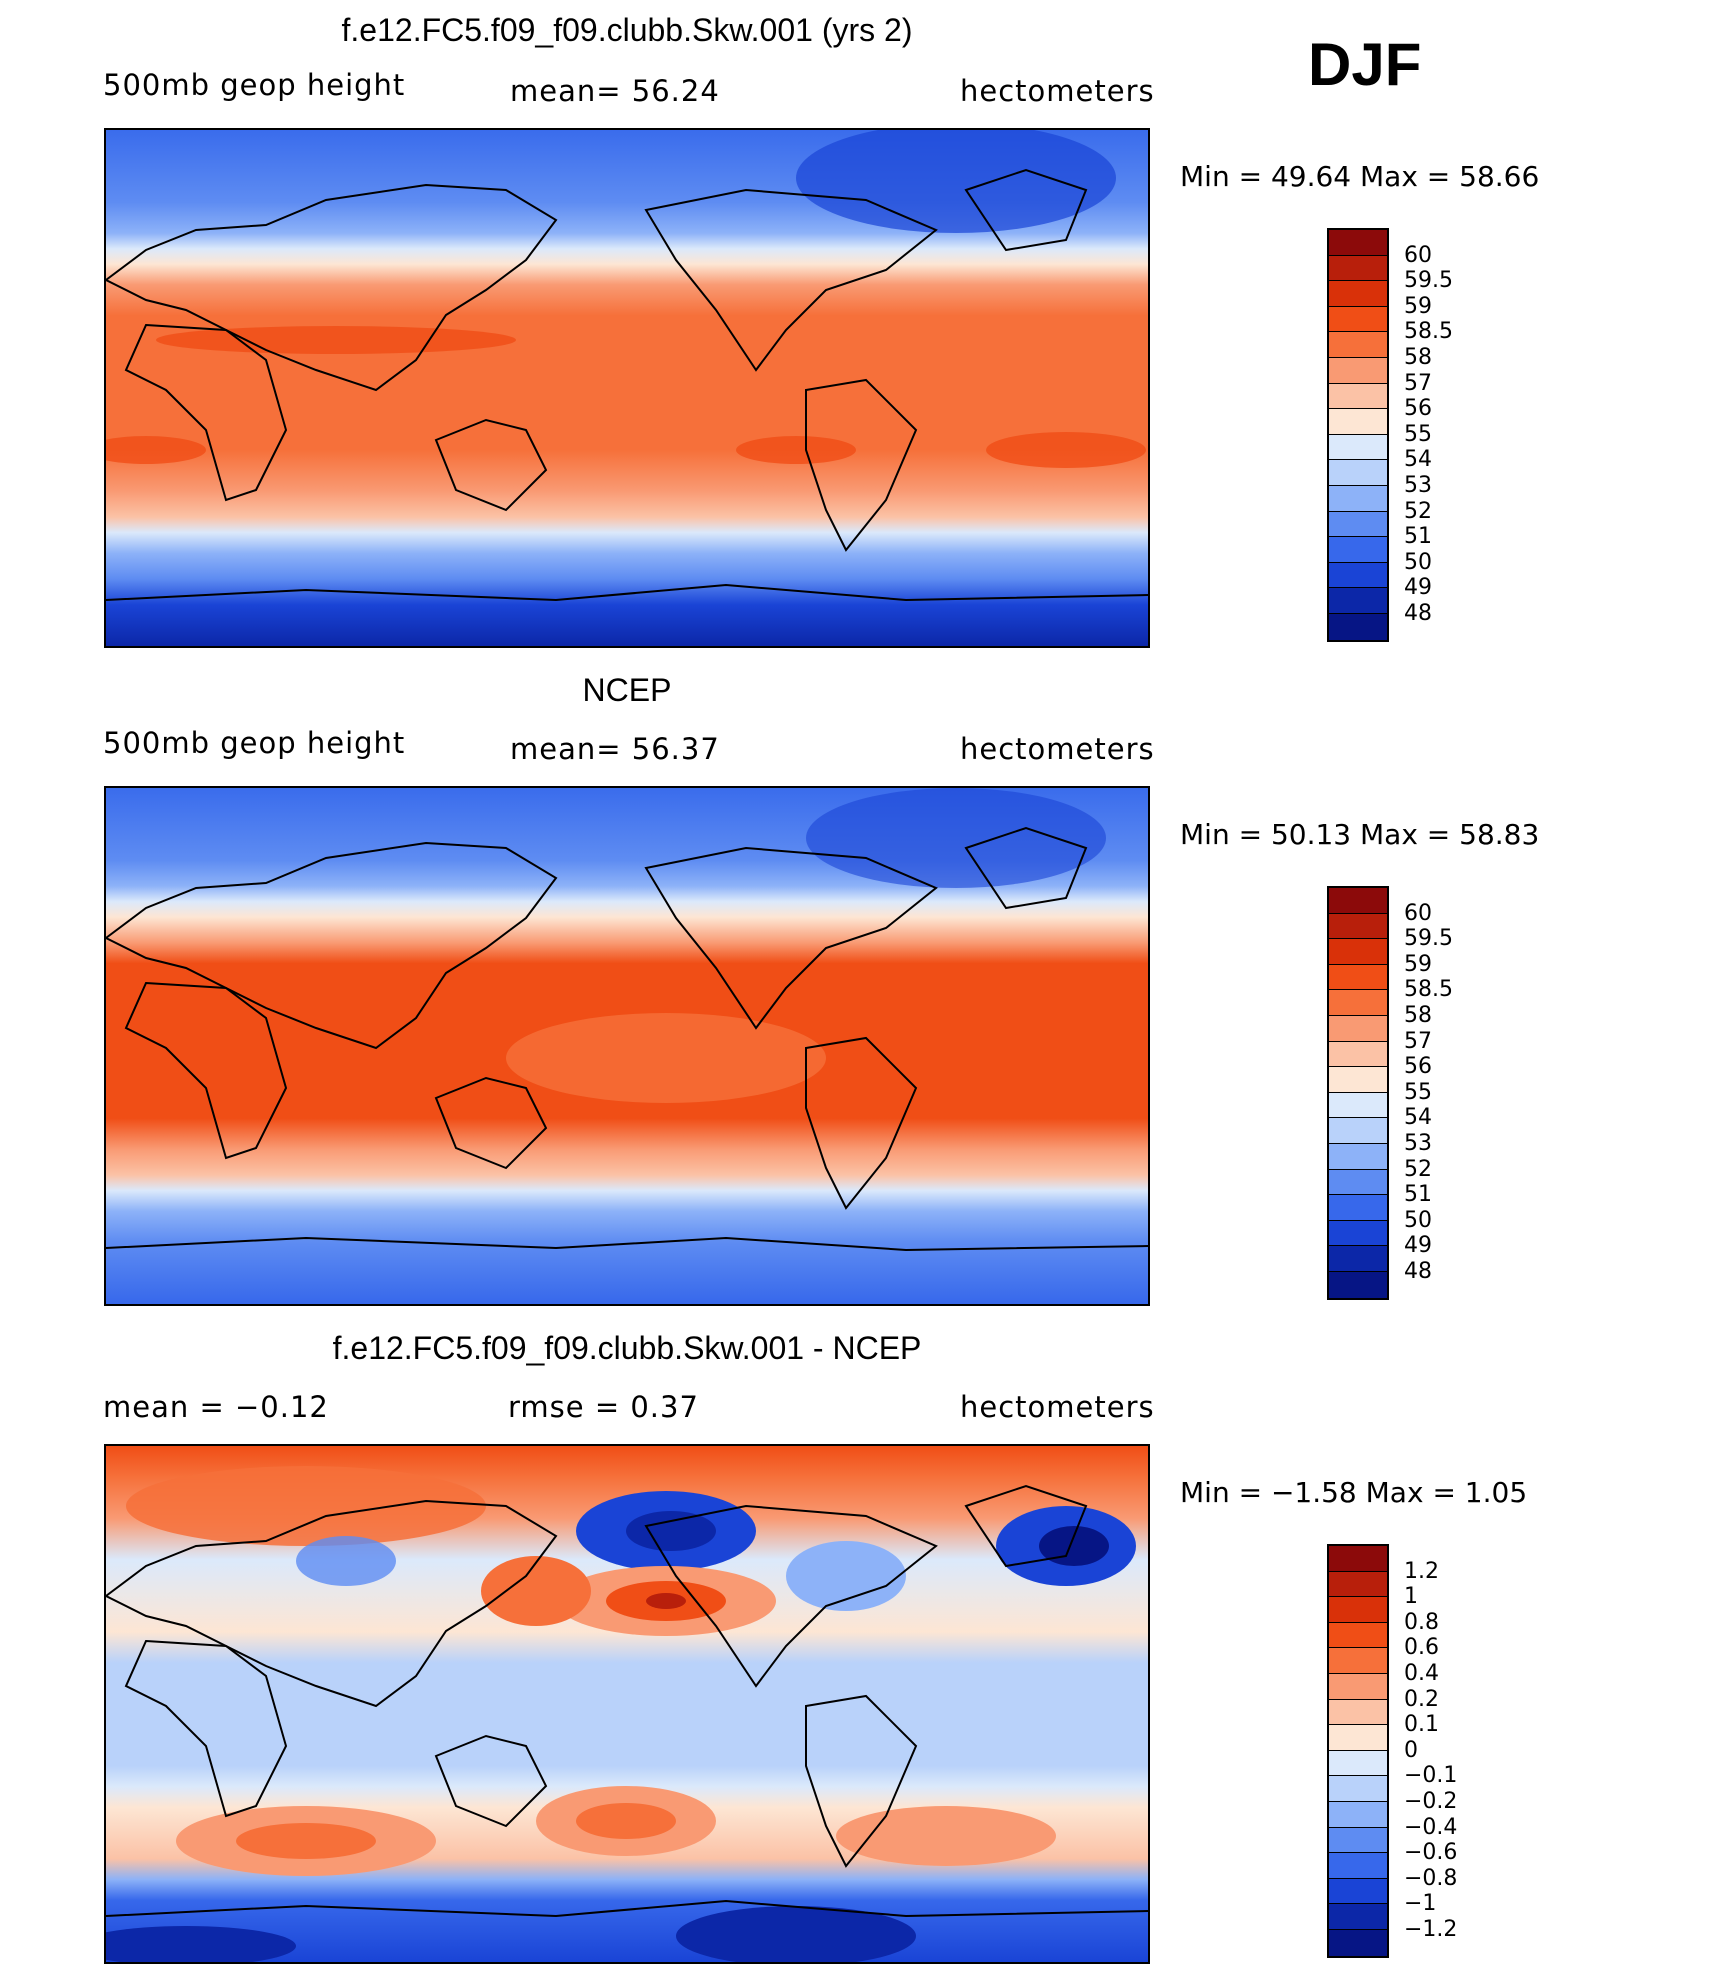 The image size is (1710, 1974). I want to click on panel-1-colorbar-tick-label: 60, so click(1418, 255).